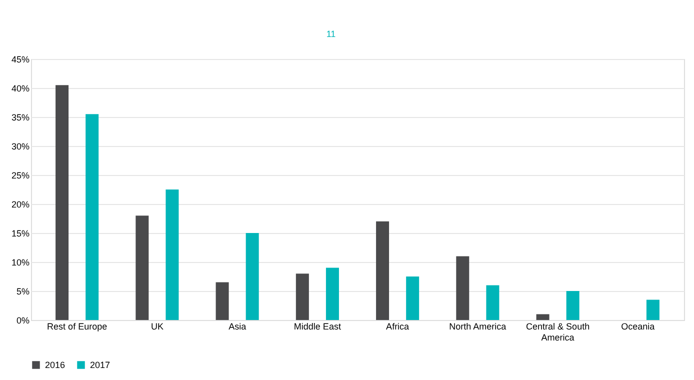 This screenshot has height=380, width=694. Describe the element at coordinates (157, 327) in the screenshot. I see `x-tick-label: UK` at that location.